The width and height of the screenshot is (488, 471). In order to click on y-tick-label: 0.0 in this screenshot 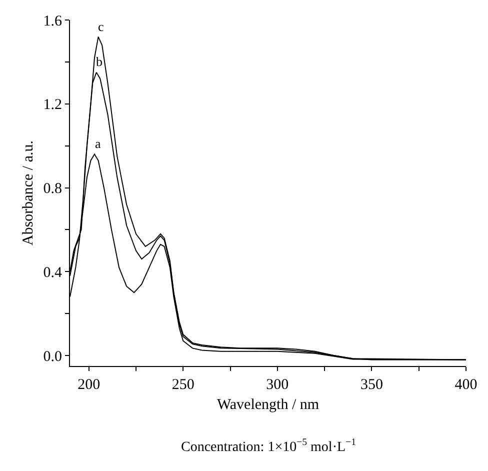, I will do `click(52, 356)`.